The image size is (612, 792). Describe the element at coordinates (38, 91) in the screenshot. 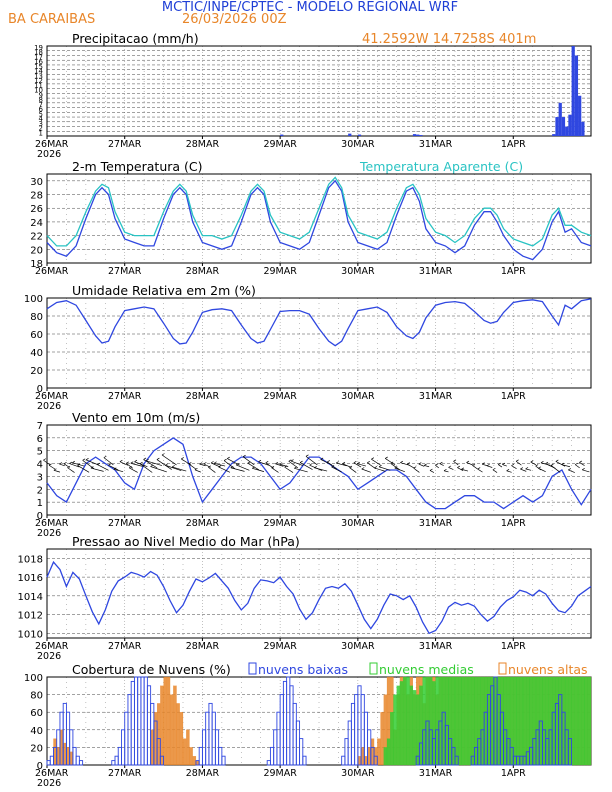

I see `y-tick-label: 10` at that location.